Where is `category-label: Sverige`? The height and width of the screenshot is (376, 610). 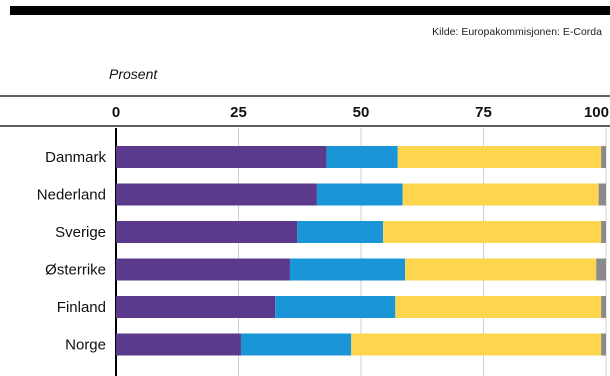
category-label: Sverige is located at coordinates (80, 232).